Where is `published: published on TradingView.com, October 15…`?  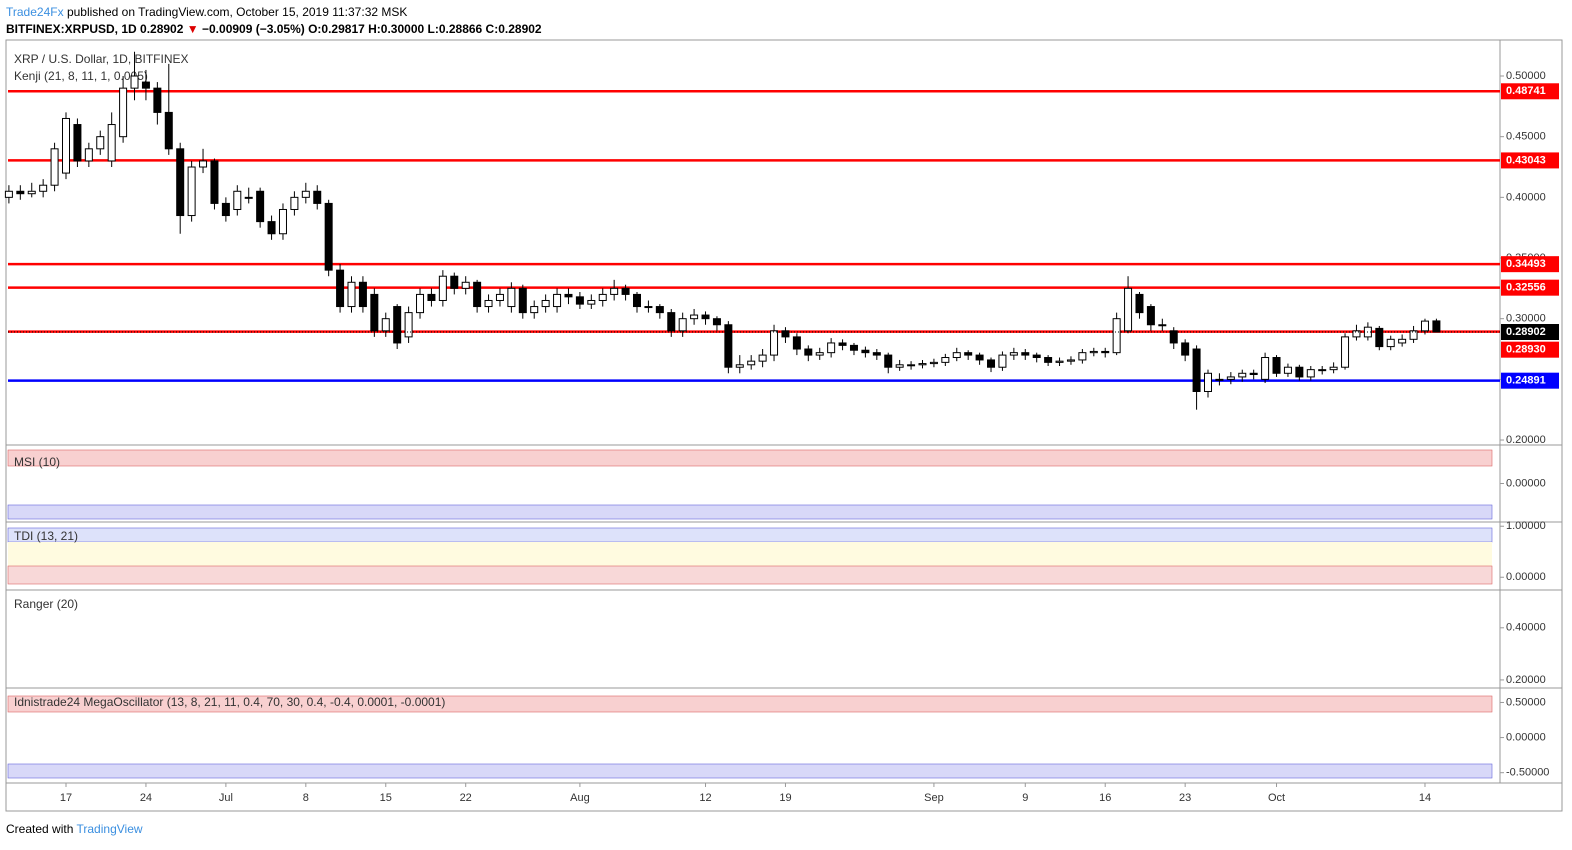 published: published on TradingView.com, October 15… is located at coordinates (237, 12).